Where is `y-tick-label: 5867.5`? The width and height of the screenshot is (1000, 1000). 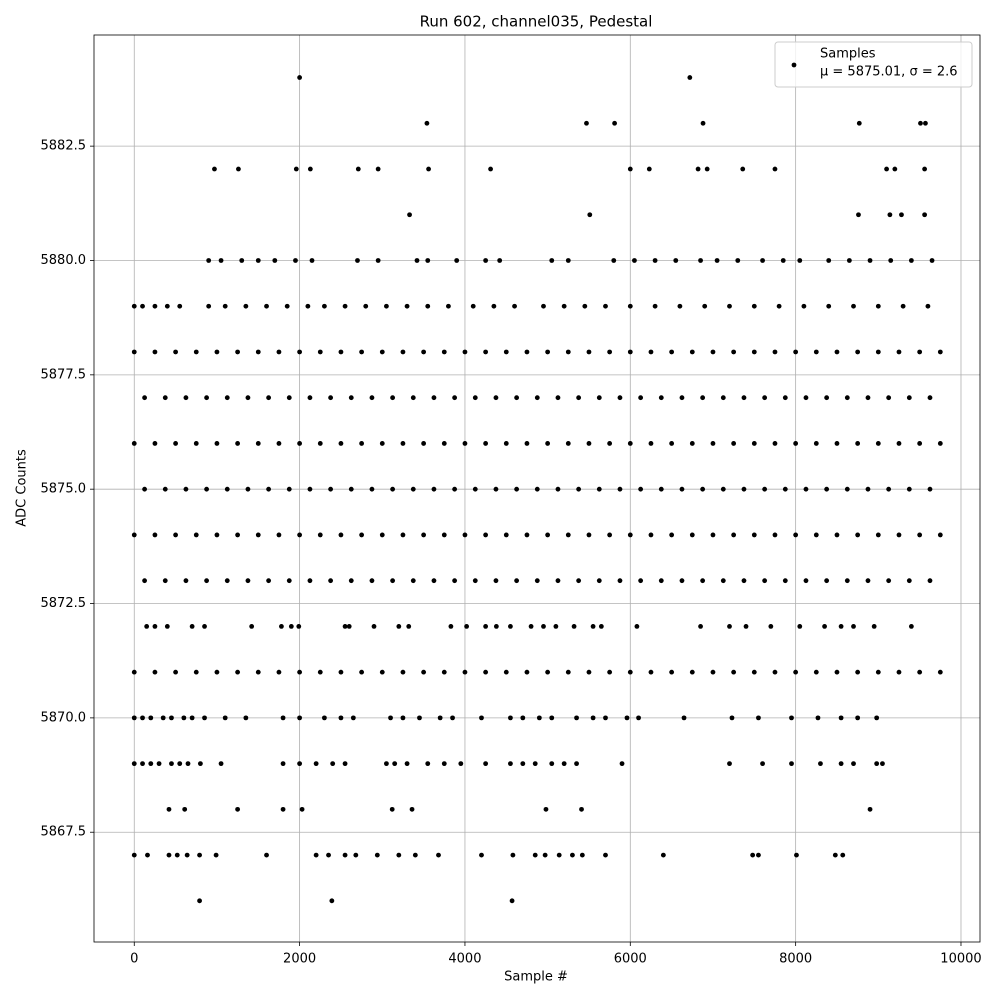 y-tick-label: 5867.5 is located at coordinates (64, 832).